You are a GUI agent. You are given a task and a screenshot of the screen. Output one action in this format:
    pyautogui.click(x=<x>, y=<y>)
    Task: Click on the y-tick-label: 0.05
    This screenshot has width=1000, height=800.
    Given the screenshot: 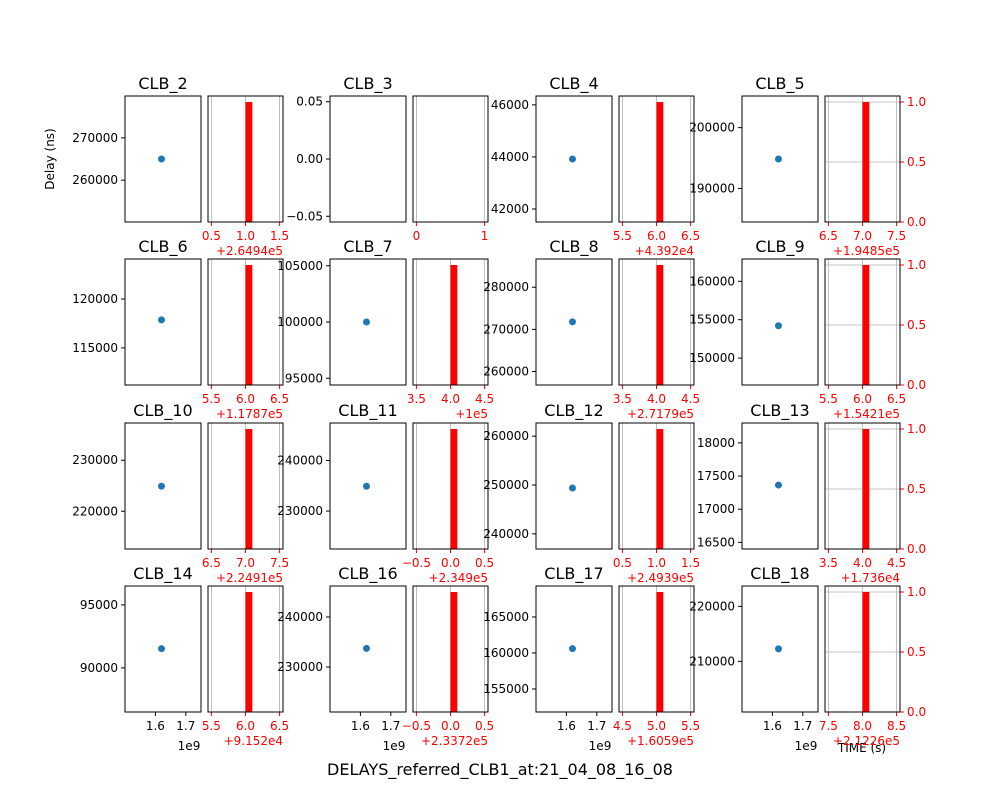 What is the action you would take?
    pyautogui.click(x=309, y=102)
    